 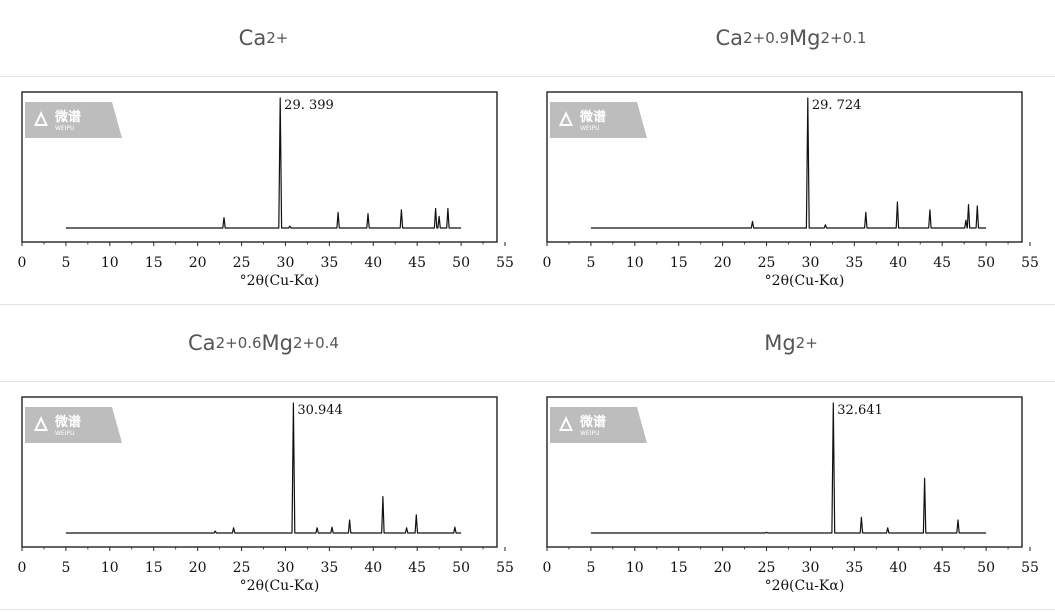 What do you see at coordinates (263, 343) in the screenshot?
I see `chart-title-ca06-mg04: Ca 2+ 0.6 Mg 2+ 0.4` at bounding box center [263, 343].